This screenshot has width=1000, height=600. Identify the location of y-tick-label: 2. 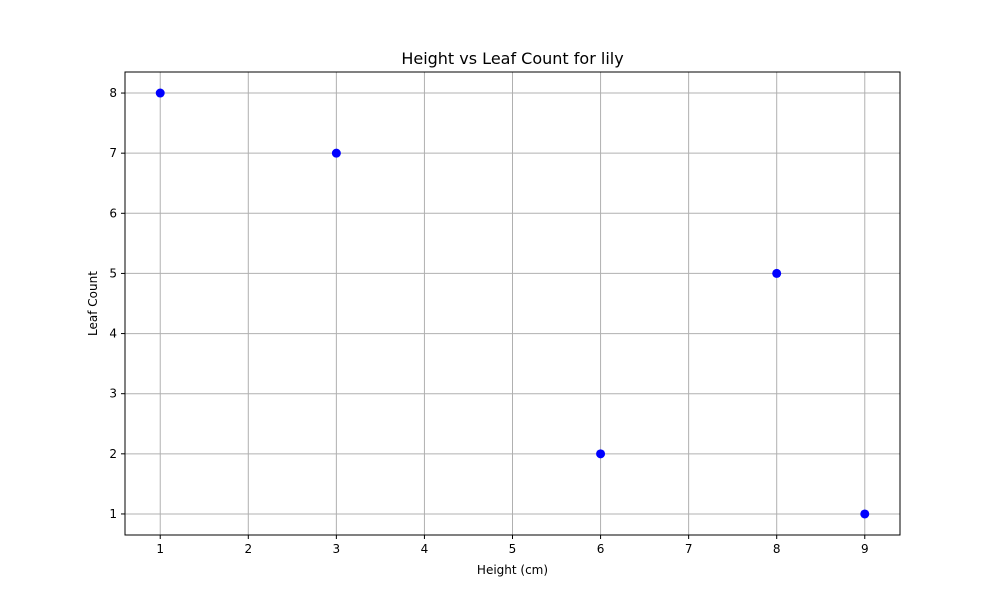
(113, 454).